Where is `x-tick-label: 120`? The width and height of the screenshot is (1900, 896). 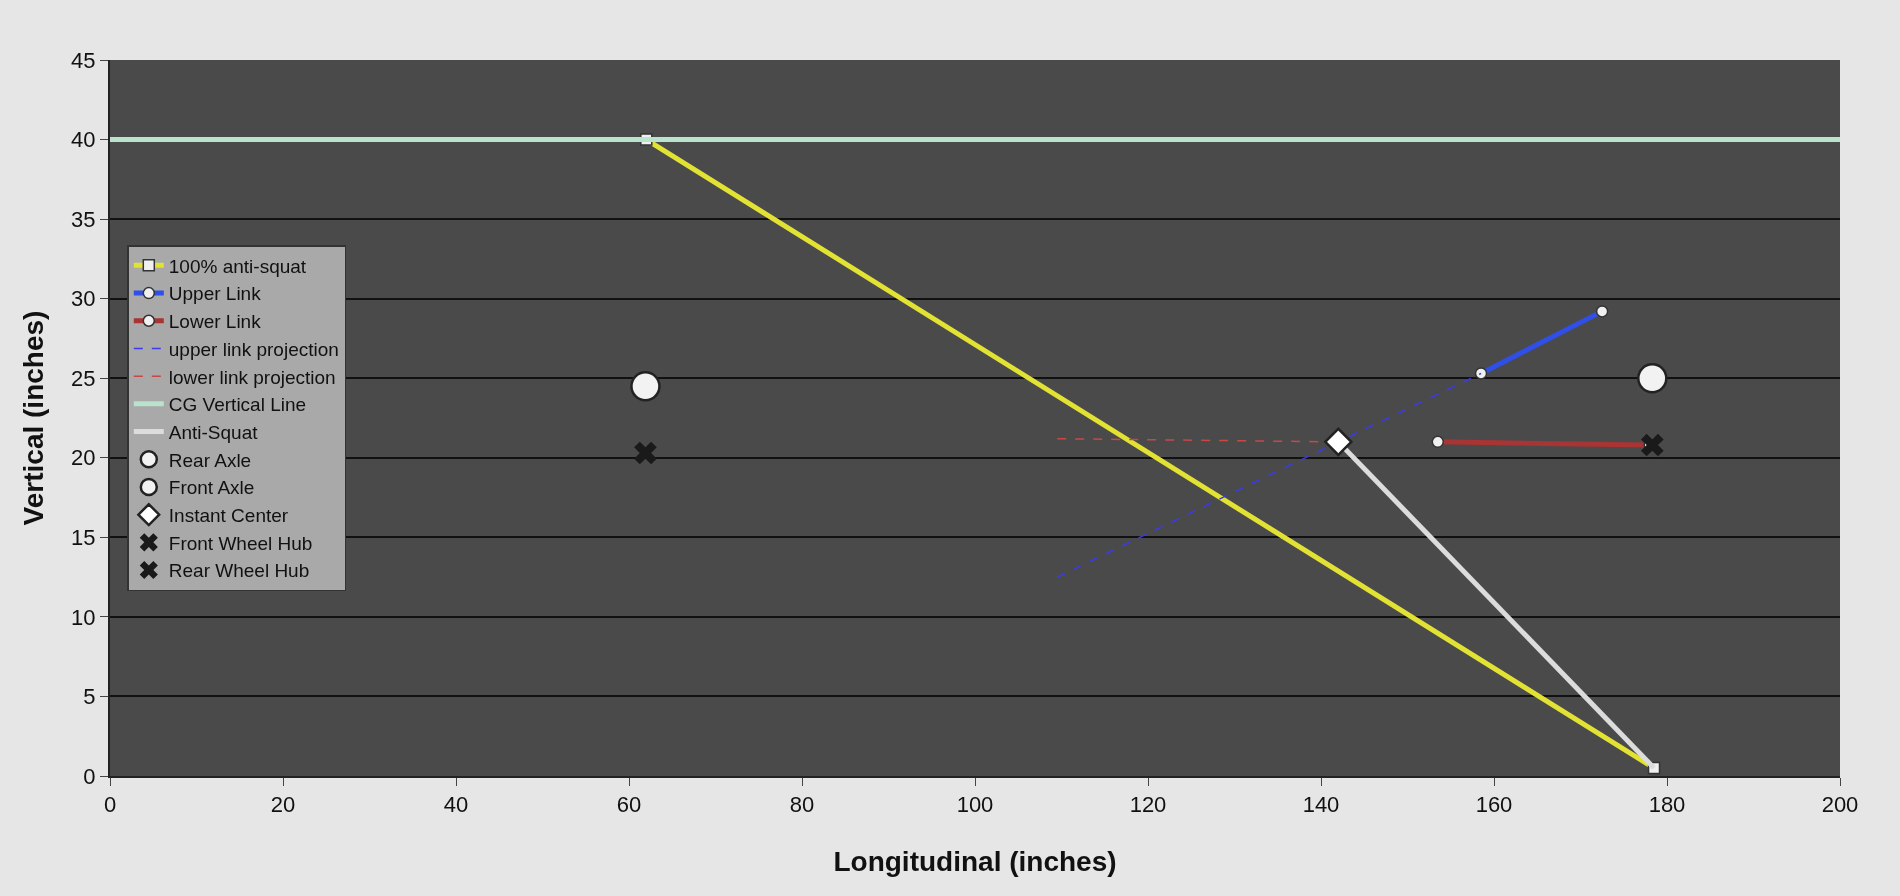 x-tick-label: 120 is located at coordinates (1148, 805).